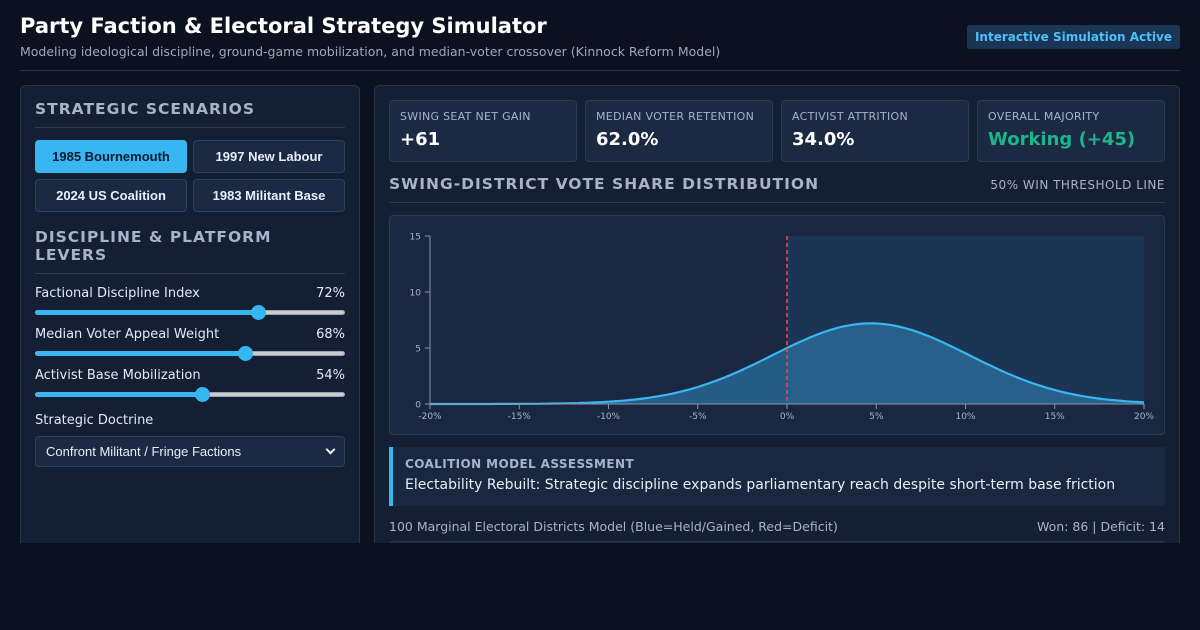 This screenshot has width=1200, height=630. I want to click on stat-value: 62.0%, so click(627, 139).